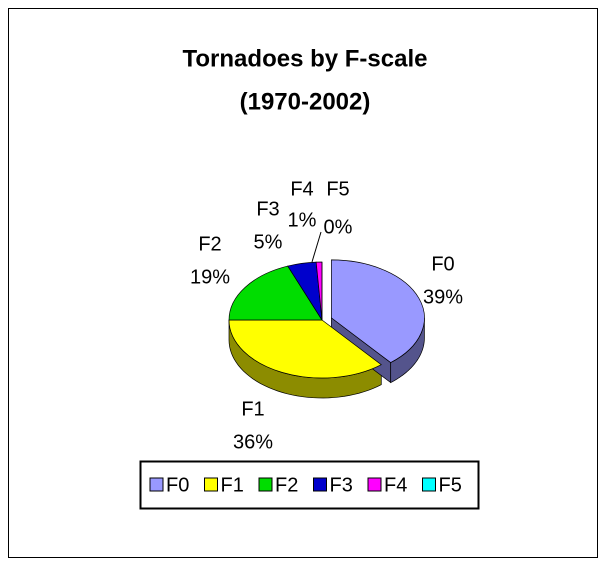 The height and width of the screenshot is (568, 608). I want to click on slice-value-label: 39%, so click(443, 297).